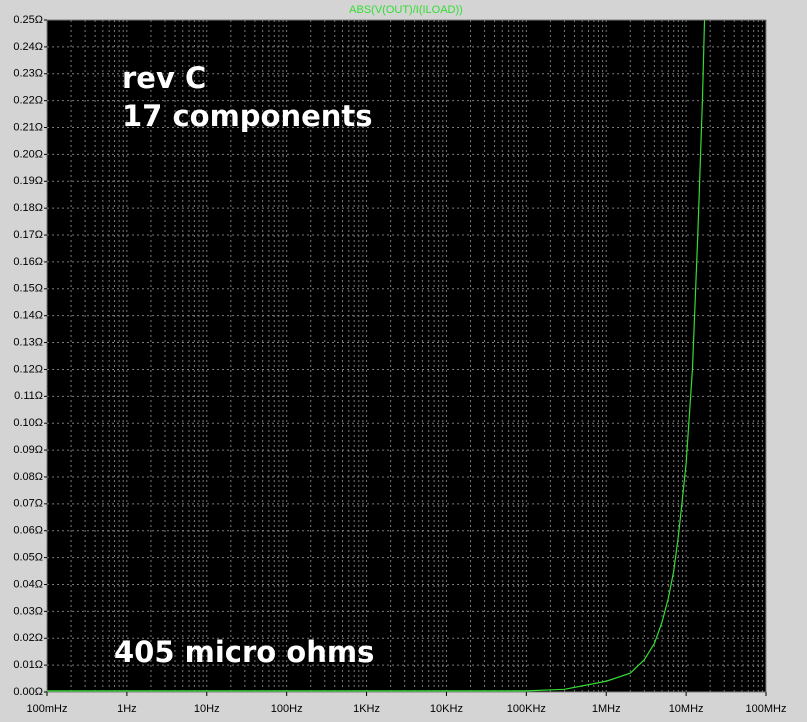 This screenshot has width=807, height=722. What do you see at coordinates (446, 709) in the screenshot?
I see `x-tick-label: 10KHz` at bounding box center [446, 709].